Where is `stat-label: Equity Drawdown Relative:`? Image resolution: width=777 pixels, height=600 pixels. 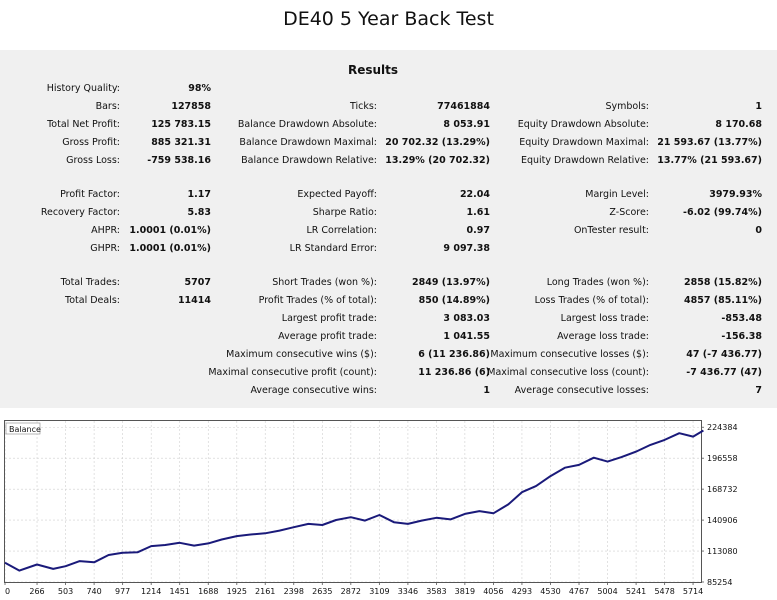
stat-label: Equity Drawdown Relative: is located at coordinates (584, 160).